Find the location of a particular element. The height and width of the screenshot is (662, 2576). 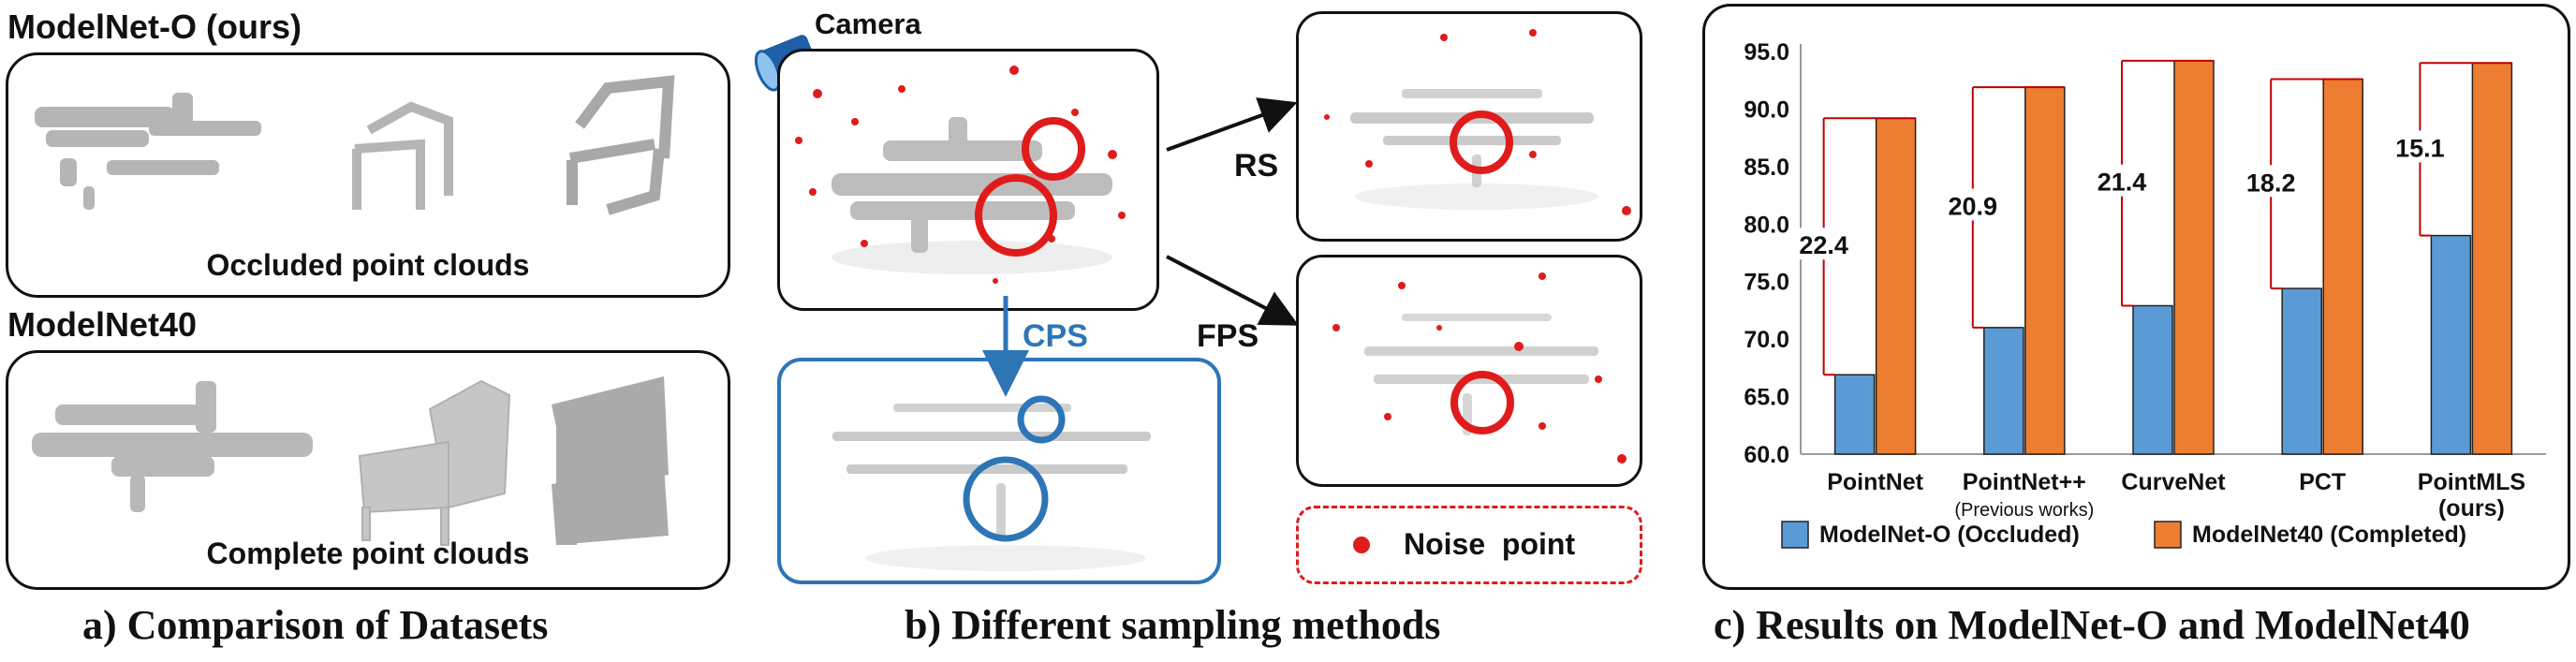

y-tick-label: 70.0 is located at coordinates (1766, 340).